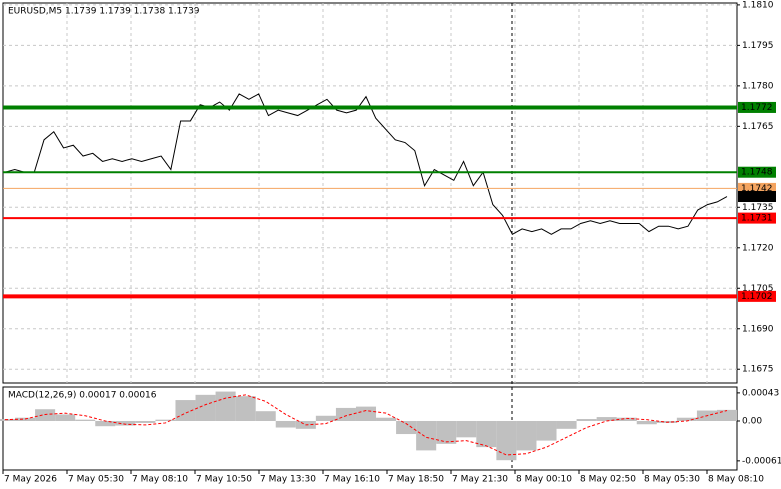  I want to click on y-tick-label: 1.1795, so click(758, 46).